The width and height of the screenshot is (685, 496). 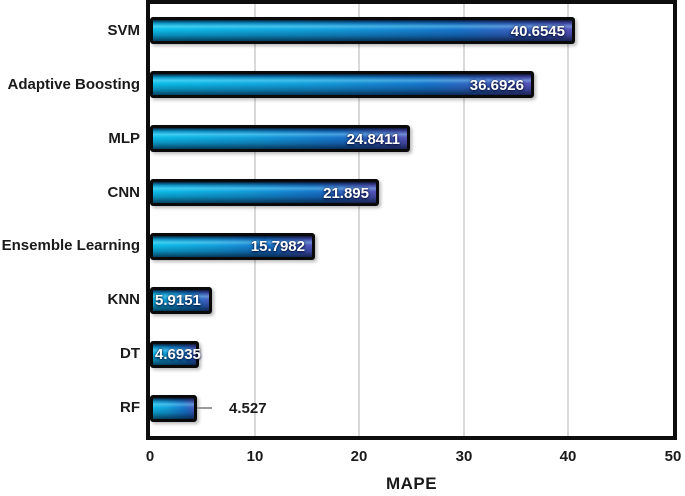 What do you see at coordinates (264, 192) in the screenshot?
I see `bar-cnn` at bounding box center [264, 192].